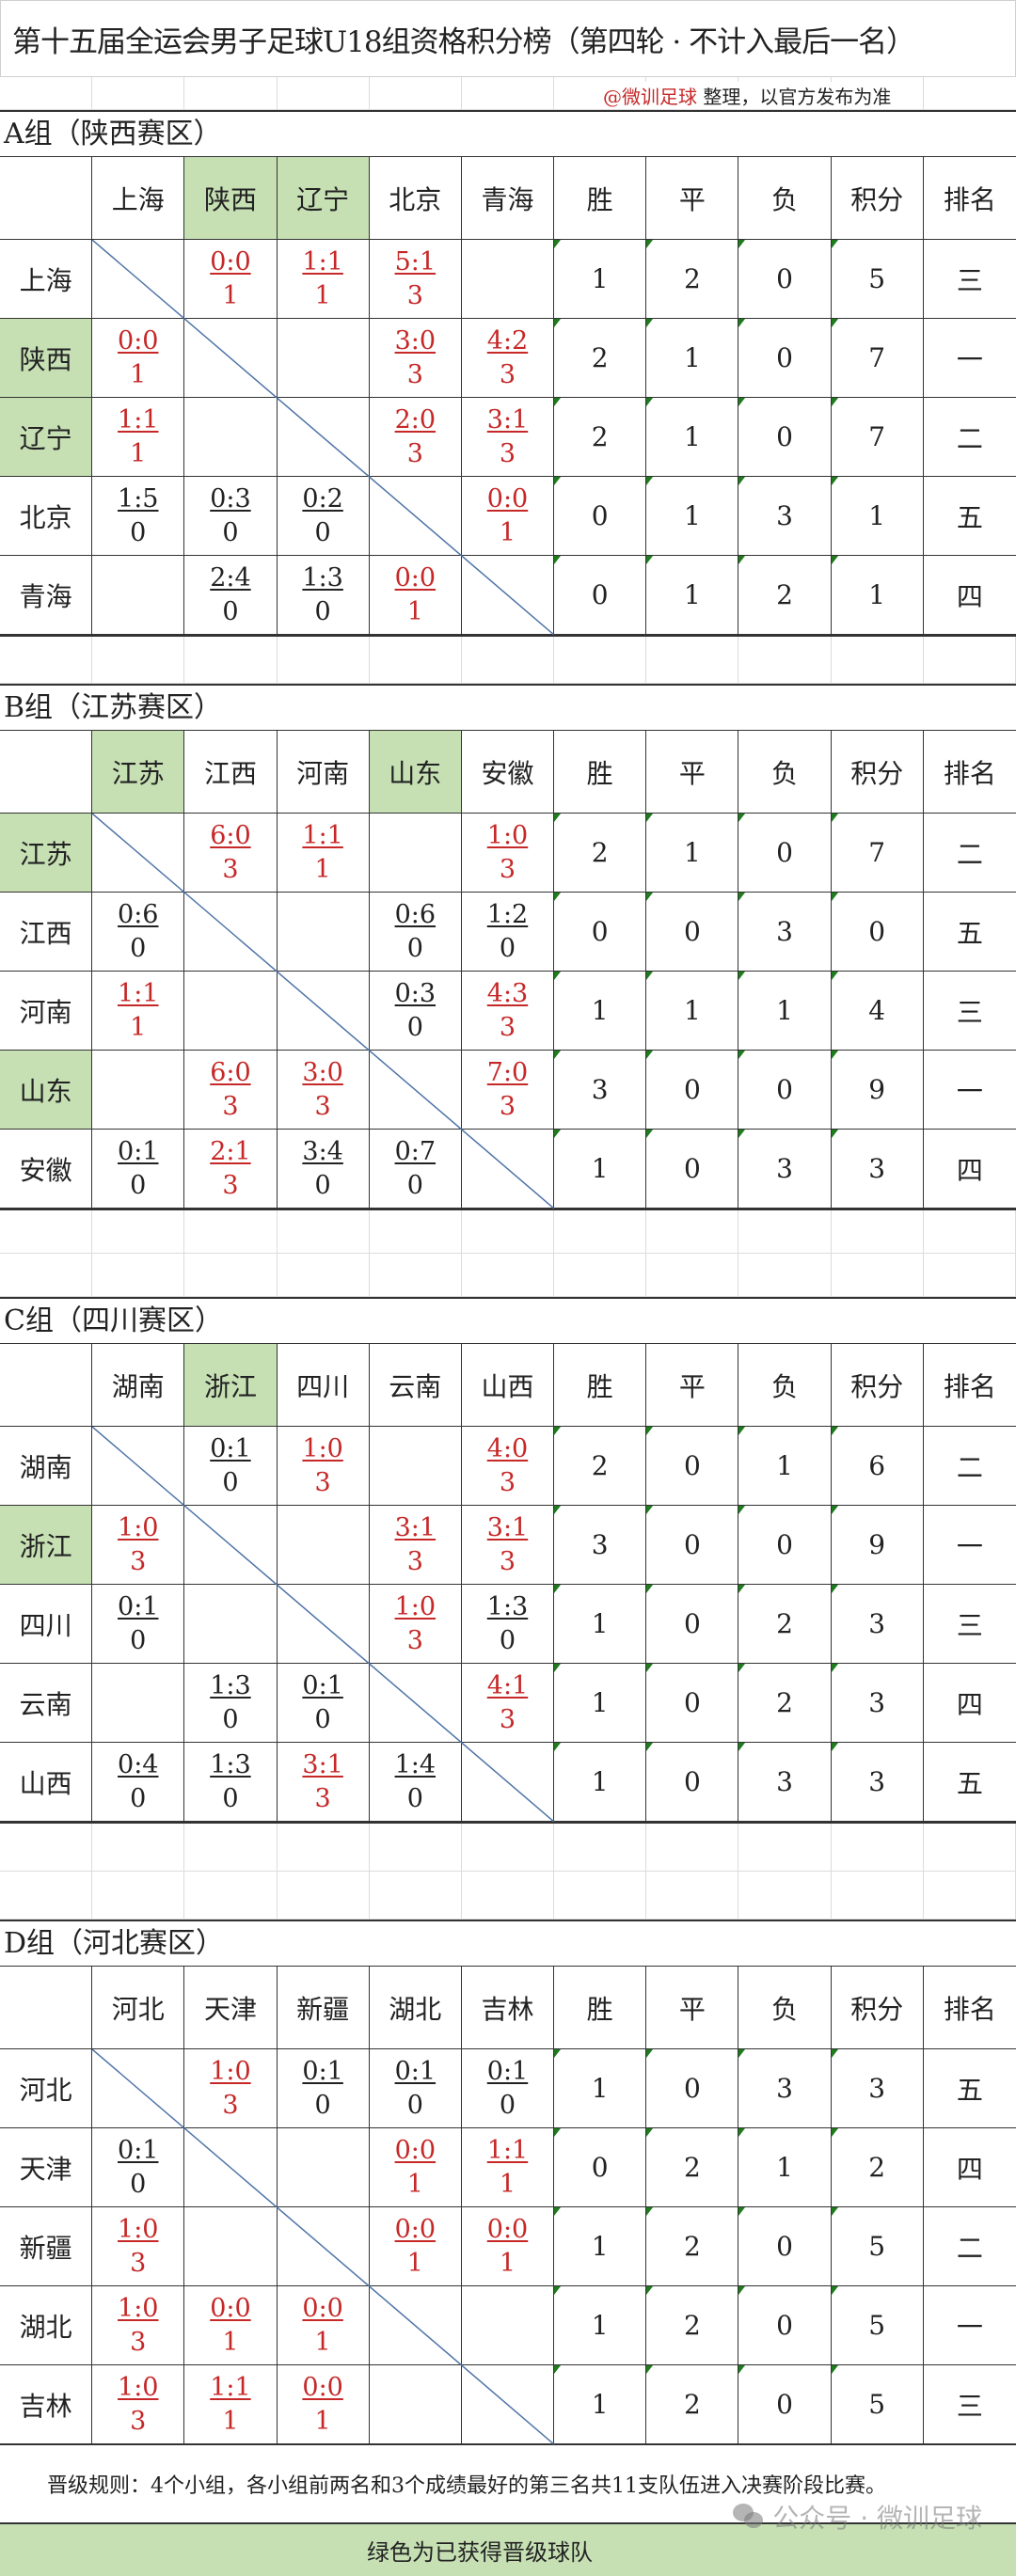  Describe the element at coordinates (508, 1703) in the screenshot. I see `table-row: 云南 1:3 0 0:1 0 4:1 3 1 0 2 3 四` at that location.